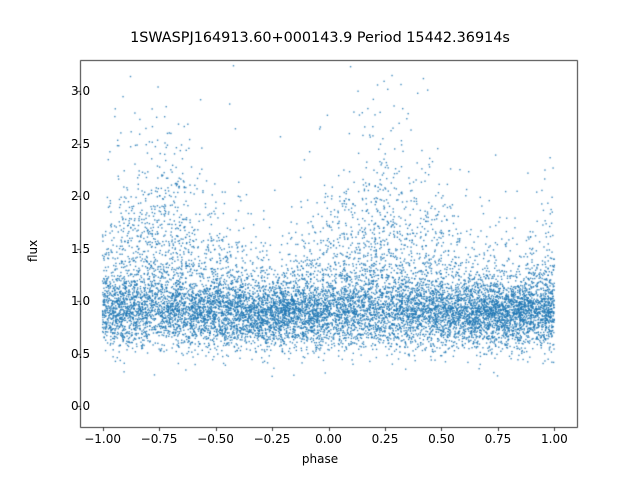 This screenshot has height=480, width=640. Describe the element at coordinates (159, 439) in the screenshot. I see `x-tick-label: −0.75` at that location.